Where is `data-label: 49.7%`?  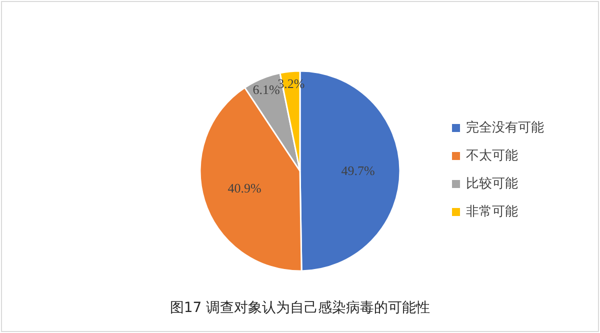 data-label: 49.7% is located at coordinates (358, 170).